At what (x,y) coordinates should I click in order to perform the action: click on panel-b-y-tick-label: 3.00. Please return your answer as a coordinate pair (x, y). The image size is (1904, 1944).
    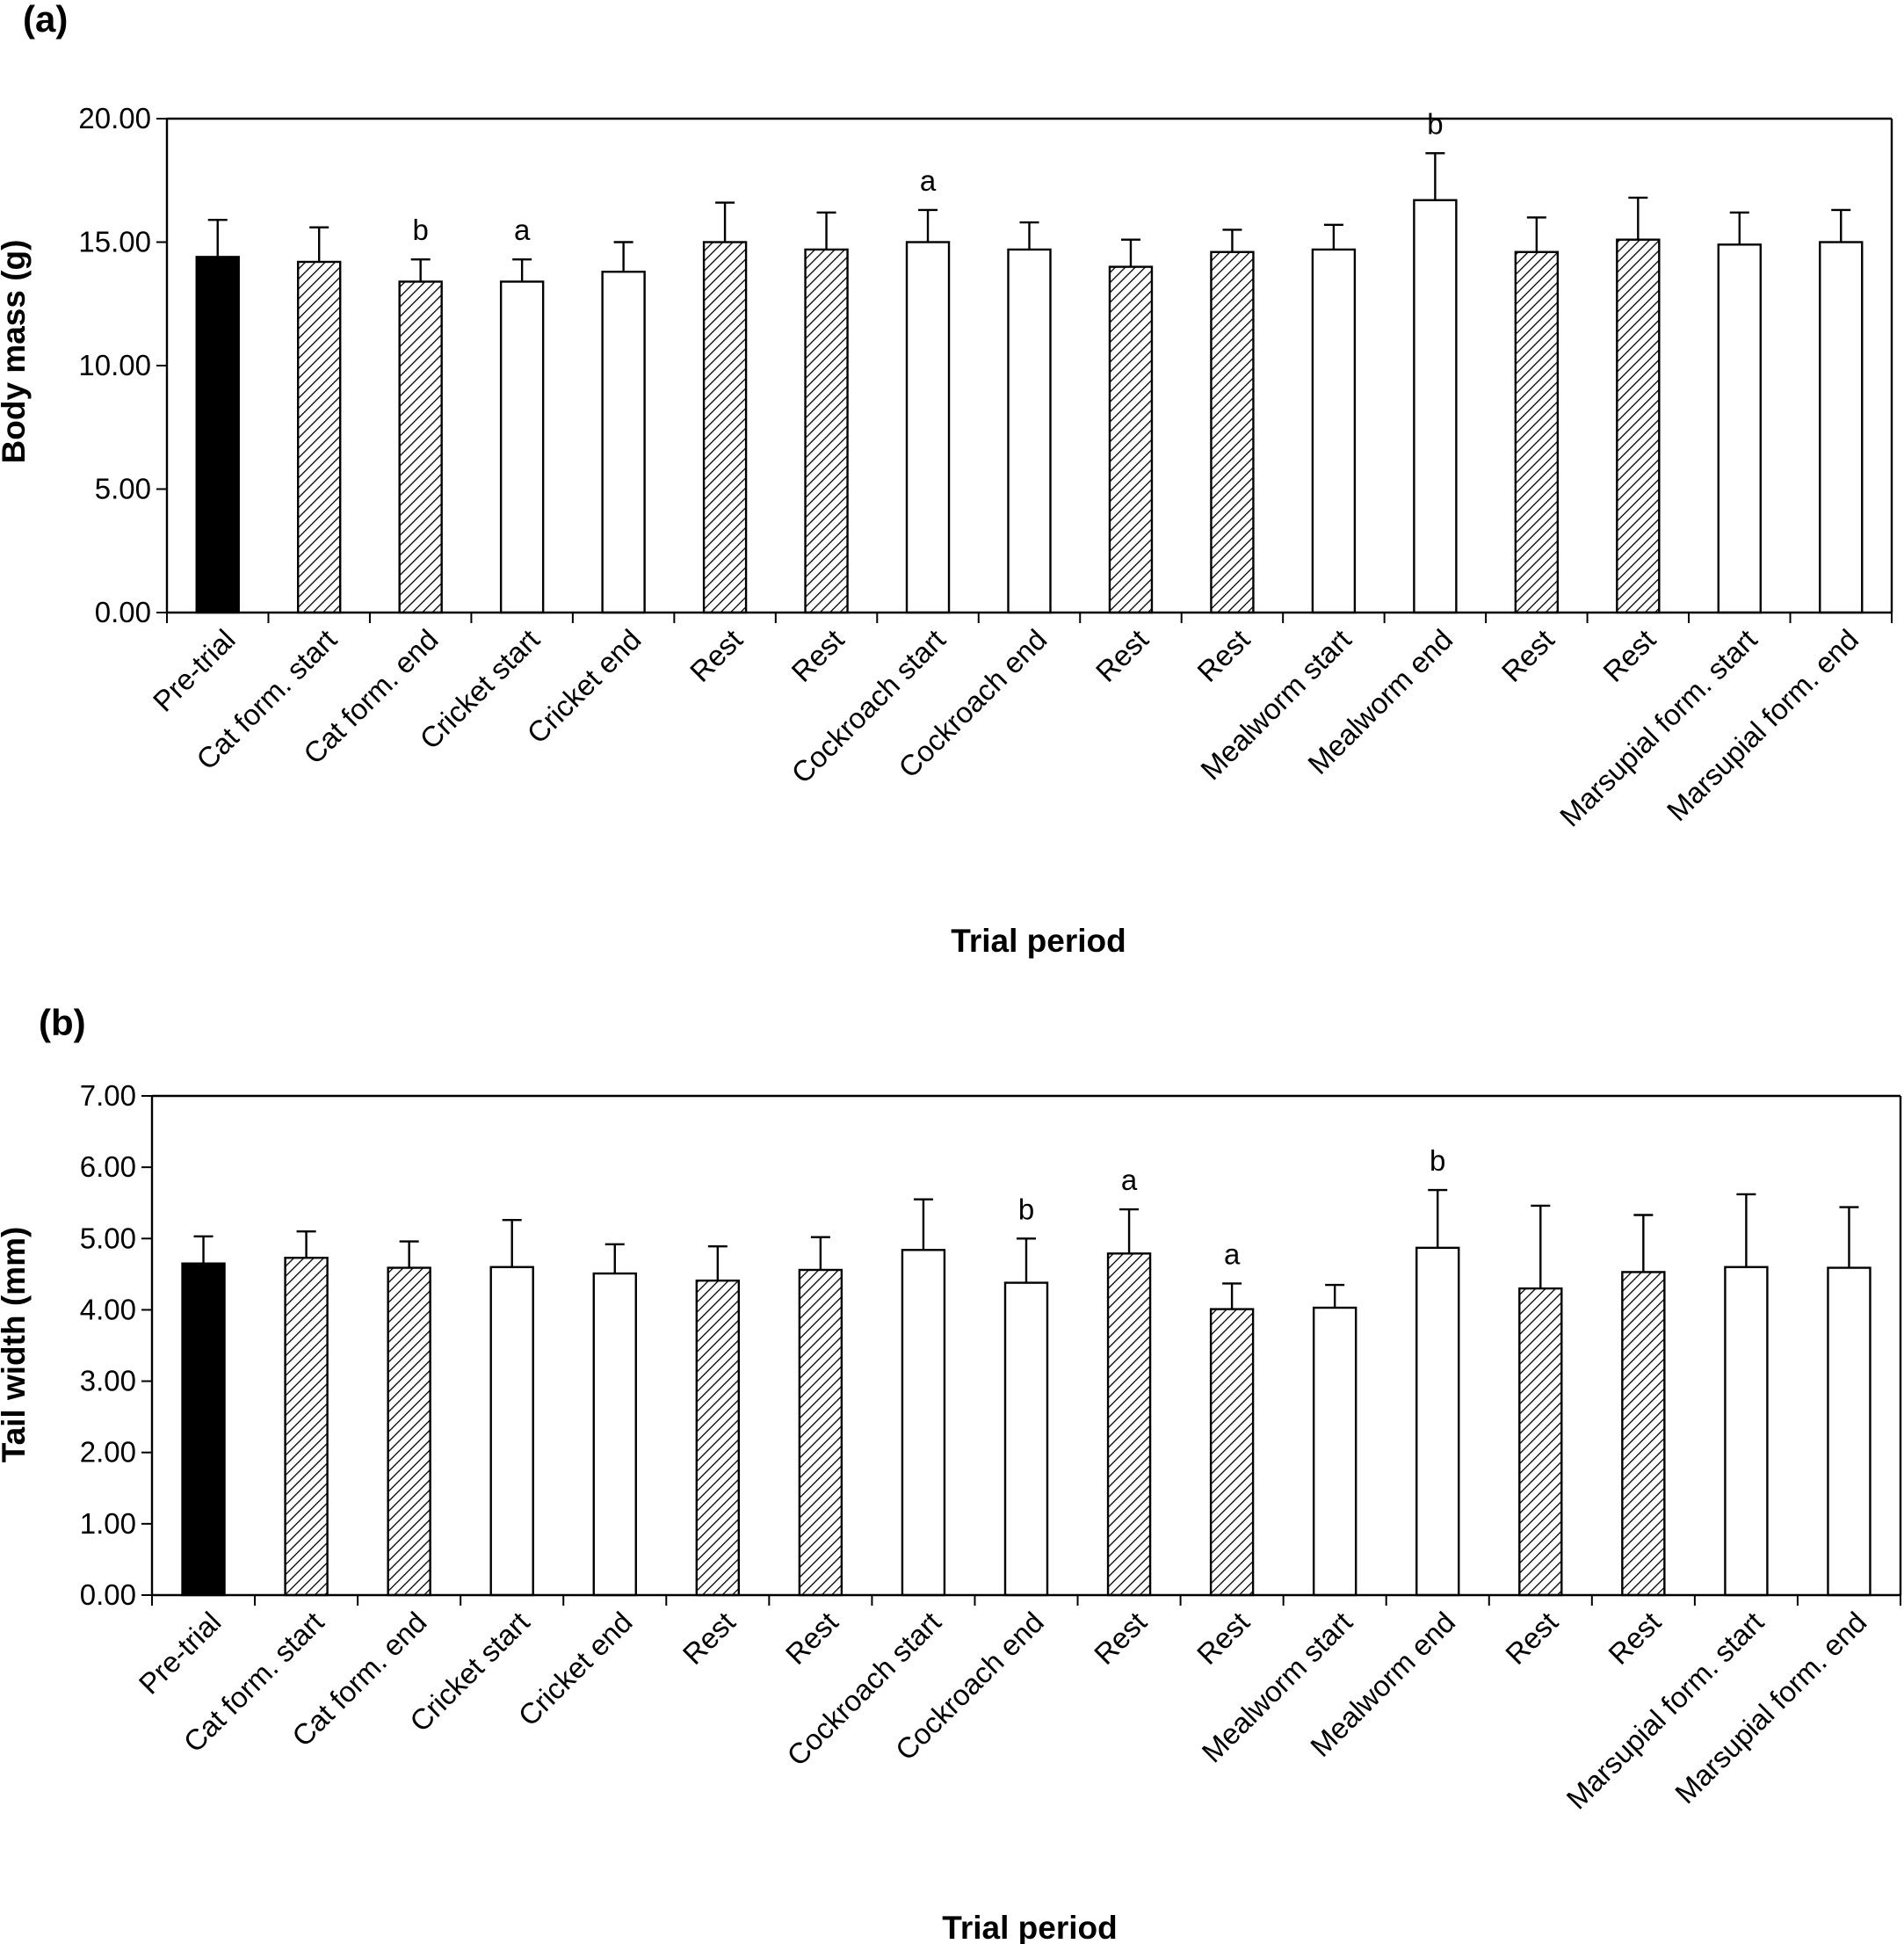
    Looking at the image, I should click on (108, 1381).